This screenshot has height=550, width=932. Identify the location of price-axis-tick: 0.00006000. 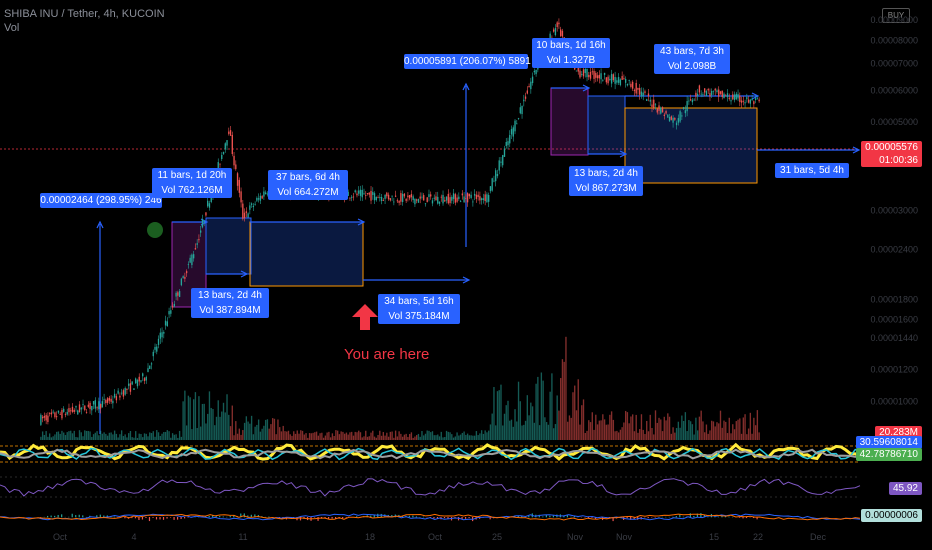
(894, 90).